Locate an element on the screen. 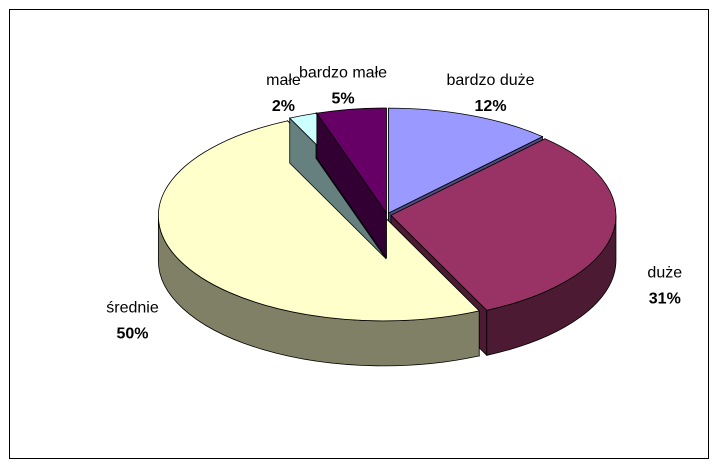 This screenshot has height=468, width=719. slice-label: bardzo duże is located at coordinates (491, 80).